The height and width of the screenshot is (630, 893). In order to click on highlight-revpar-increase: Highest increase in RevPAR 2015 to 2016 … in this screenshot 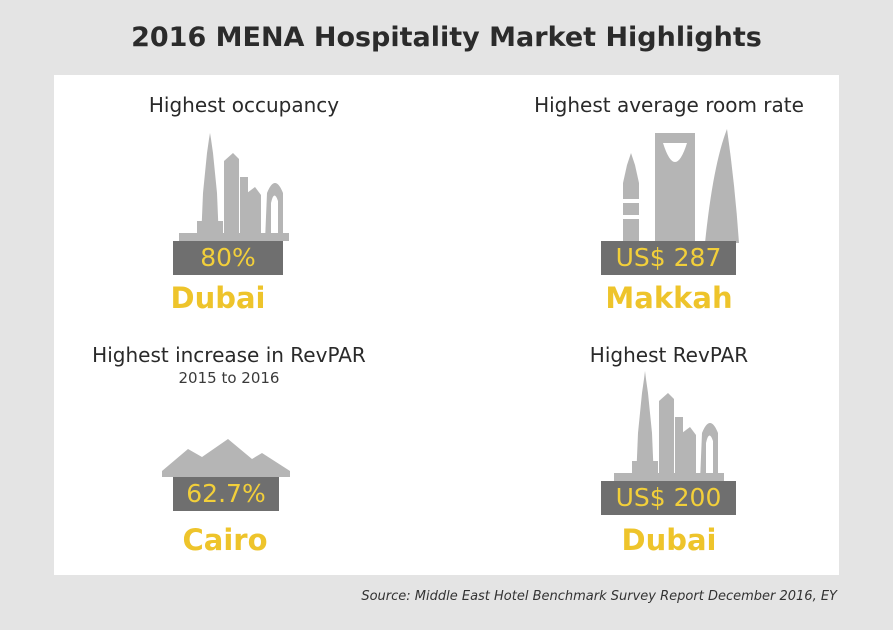, I will do `click(229, 455)`.